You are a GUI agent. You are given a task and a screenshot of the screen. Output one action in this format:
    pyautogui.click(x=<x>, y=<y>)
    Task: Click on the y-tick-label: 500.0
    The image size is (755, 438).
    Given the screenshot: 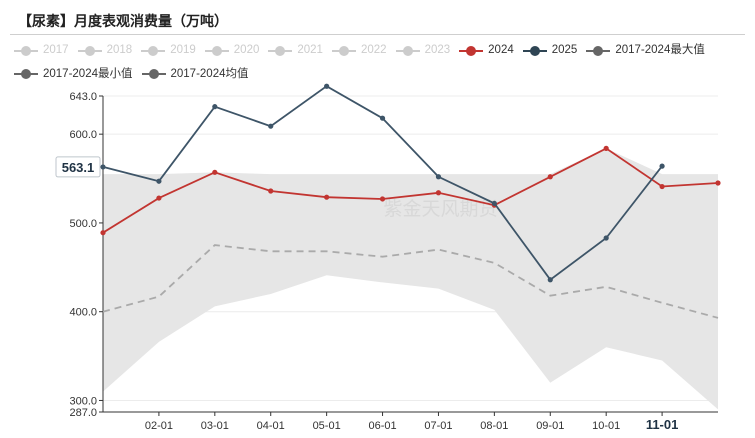 What is the action you would take?
    pyautogui.click(x=83, y=224)
    